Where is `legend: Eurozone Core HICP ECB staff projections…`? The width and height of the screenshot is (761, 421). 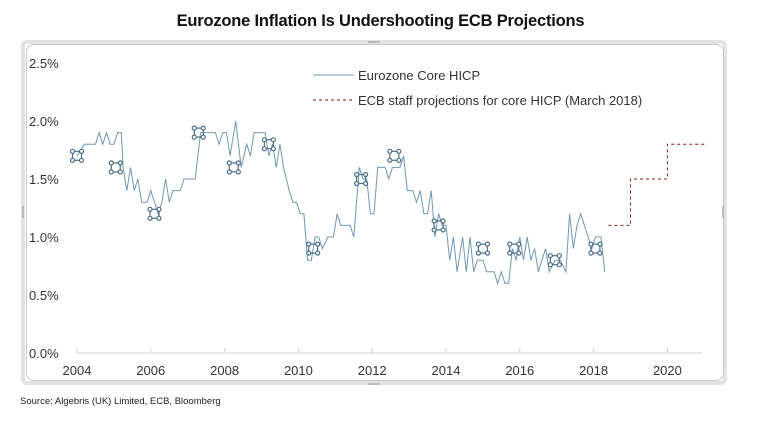
legend: Eurozone Core HICP ECB staff projections… is located at coordinates (477, 88).